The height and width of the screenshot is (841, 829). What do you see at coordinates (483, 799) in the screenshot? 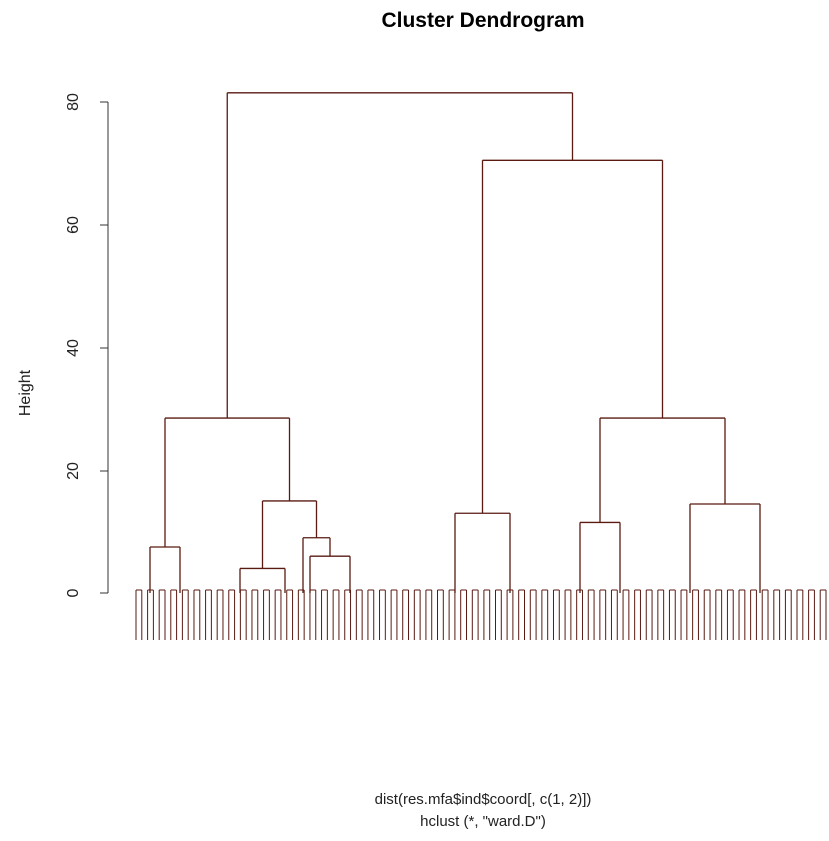
I see `subtitle-distance: dist(res.mfa$ind$coord[, c(1, 2)])` at bounding box center [483, 799].